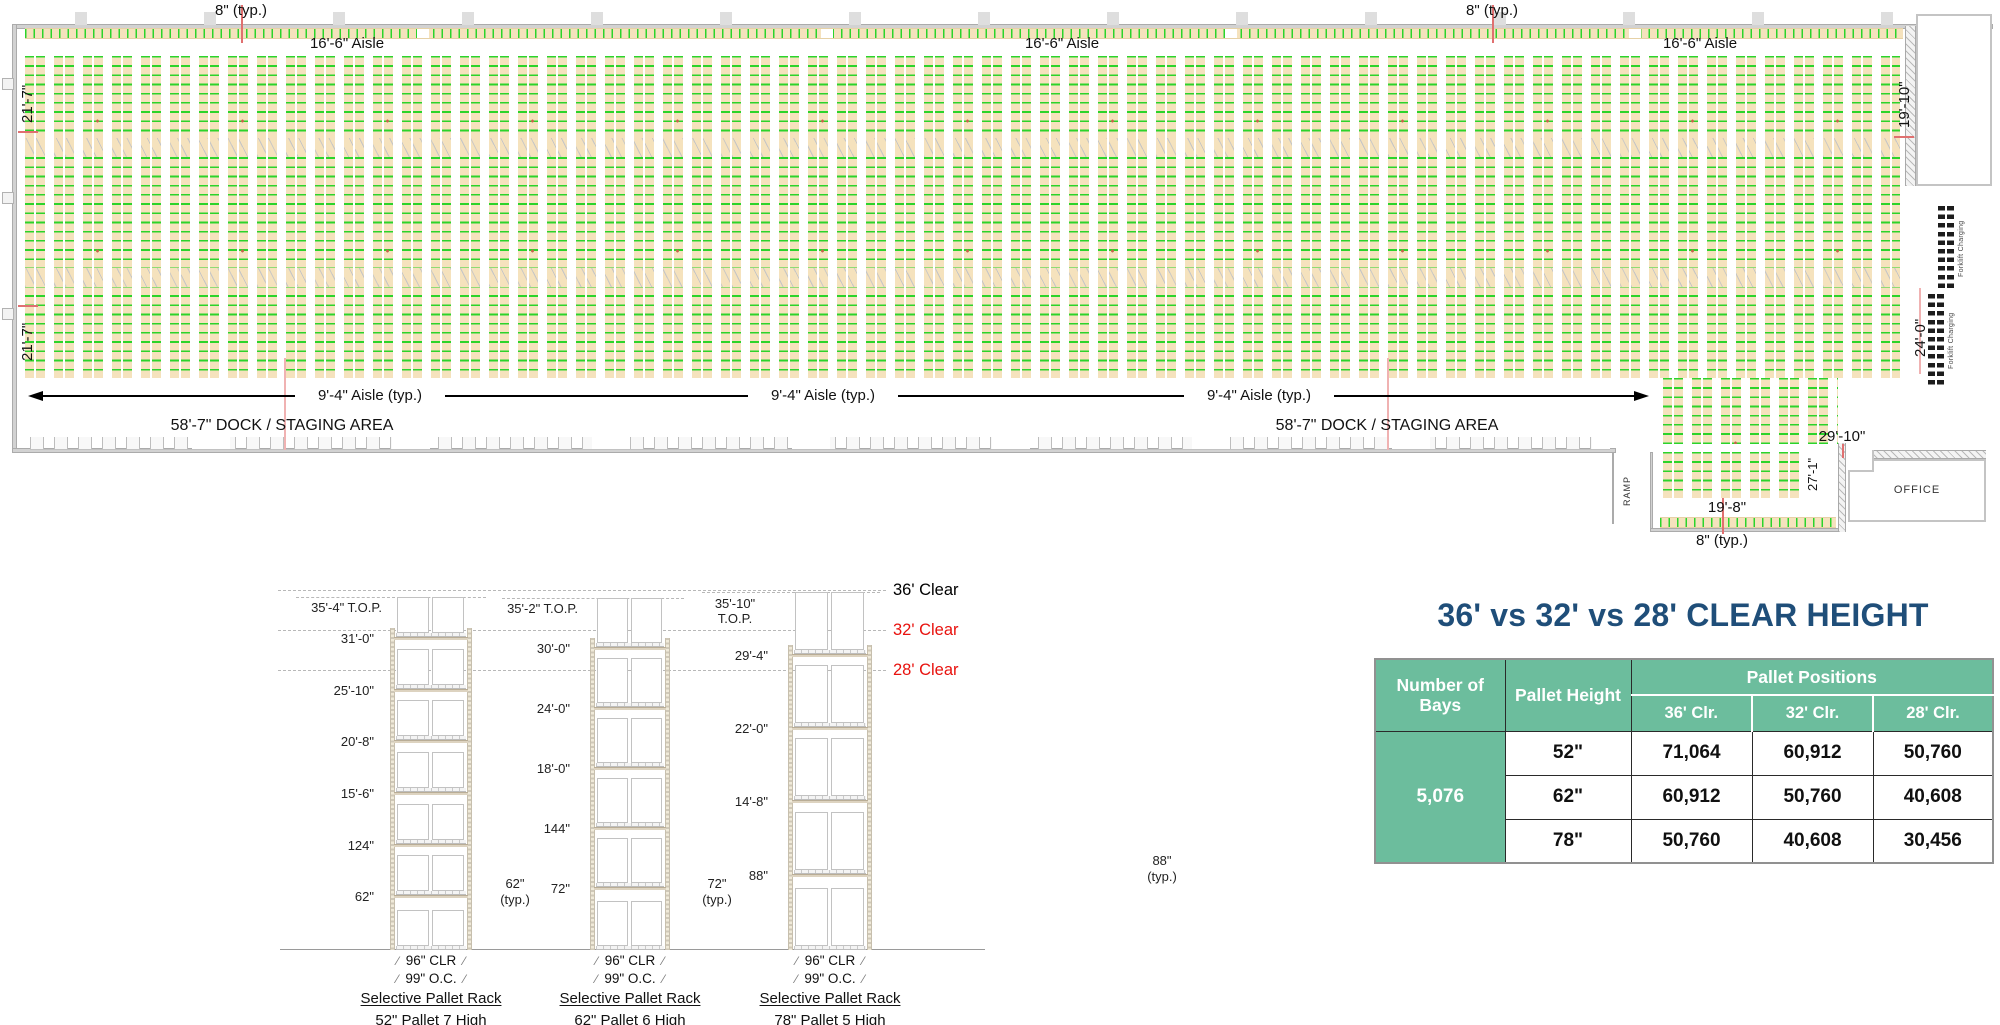  I want to click on elevation-dim-label: 30'-0", so click(553, 649).